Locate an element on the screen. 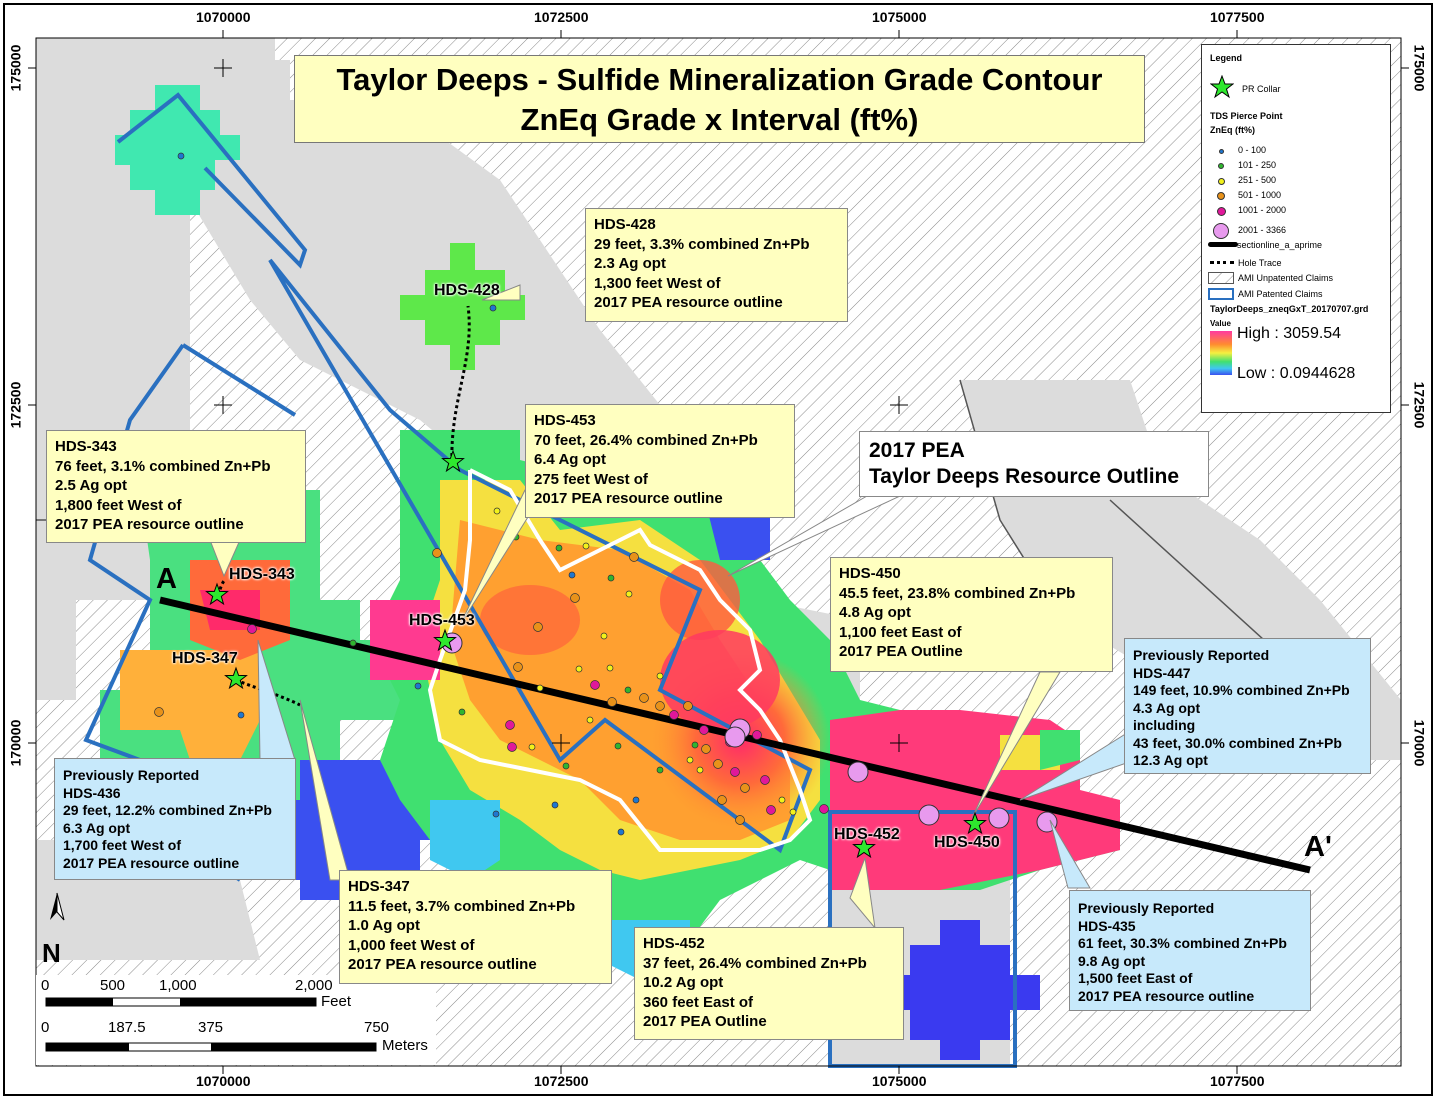  pea-line-2: Taylor Deeps Resource Outline is located at coordinates (1024, 476).